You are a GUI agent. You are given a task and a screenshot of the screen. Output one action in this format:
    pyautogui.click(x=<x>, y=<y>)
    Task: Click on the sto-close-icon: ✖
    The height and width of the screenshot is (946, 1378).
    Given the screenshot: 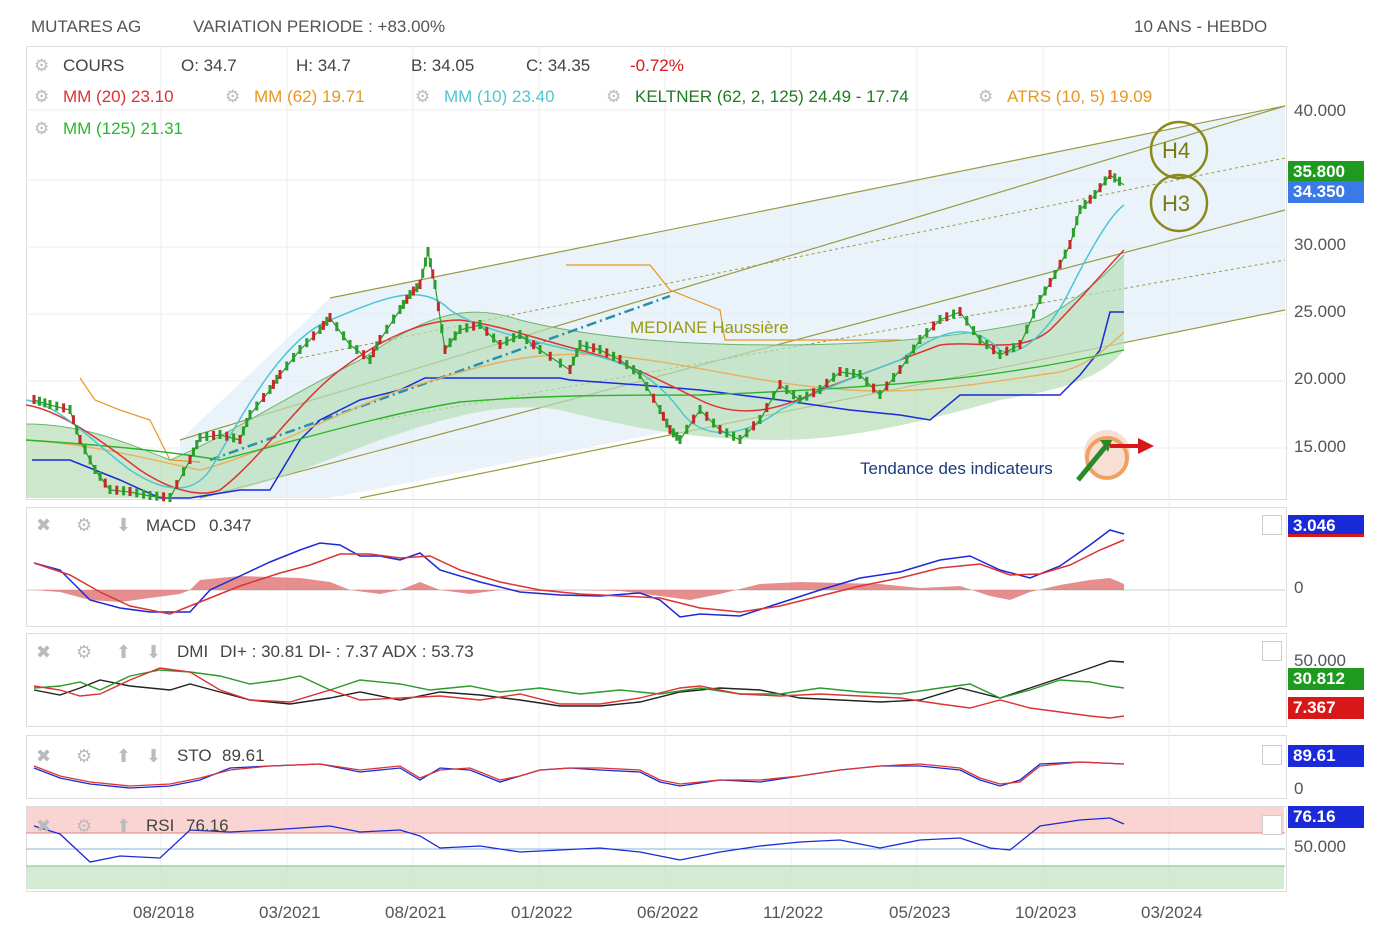 What is the action you would take?
    pyautogui.click(x=44, y=756)
    